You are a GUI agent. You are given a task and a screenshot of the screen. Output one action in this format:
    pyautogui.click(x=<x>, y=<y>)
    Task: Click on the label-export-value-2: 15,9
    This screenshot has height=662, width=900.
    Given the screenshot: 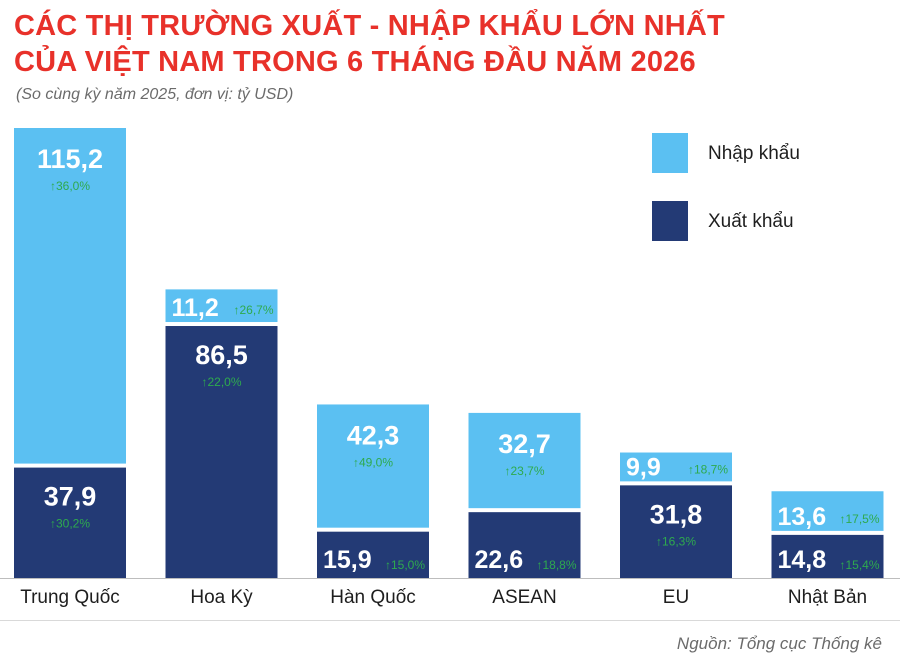 What is the action you would take?
    pyautogui.click(x=347, y=560)
    